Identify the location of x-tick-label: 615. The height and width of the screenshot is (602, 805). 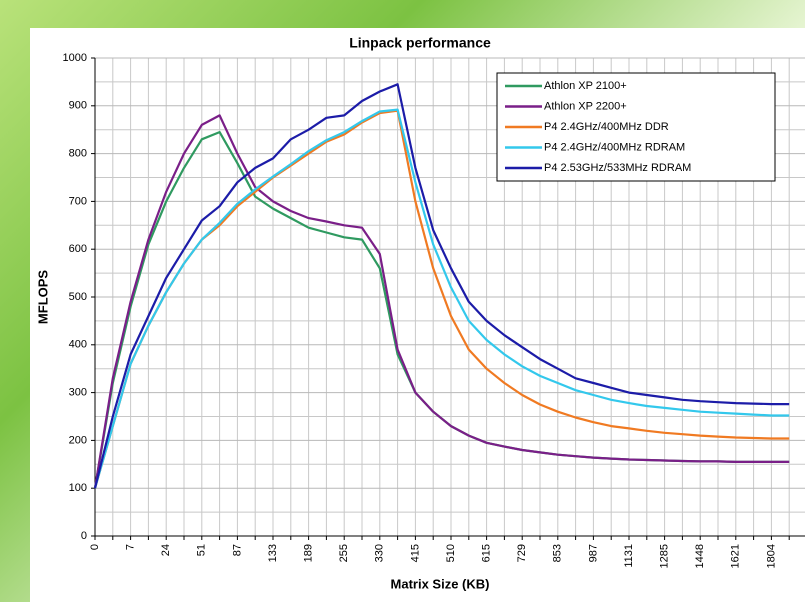
(487, 553).